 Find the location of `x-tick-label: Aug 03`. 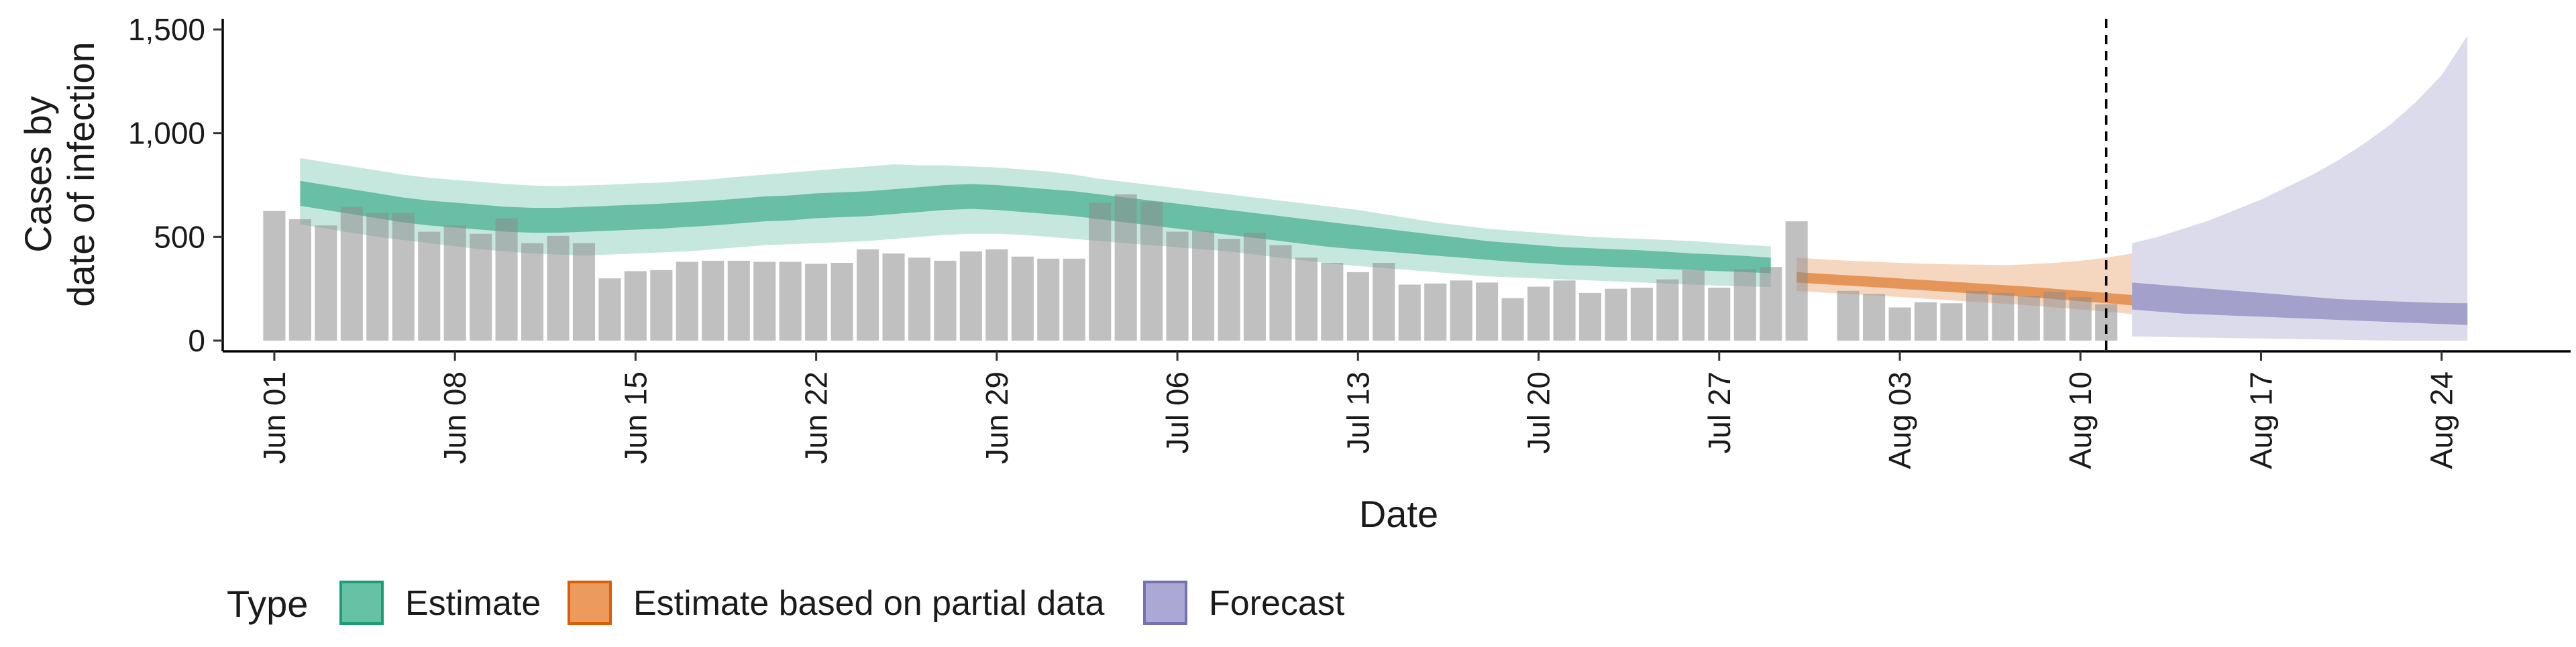

x-tick-label: Aug 03 is located at coordinates (1899, 420).